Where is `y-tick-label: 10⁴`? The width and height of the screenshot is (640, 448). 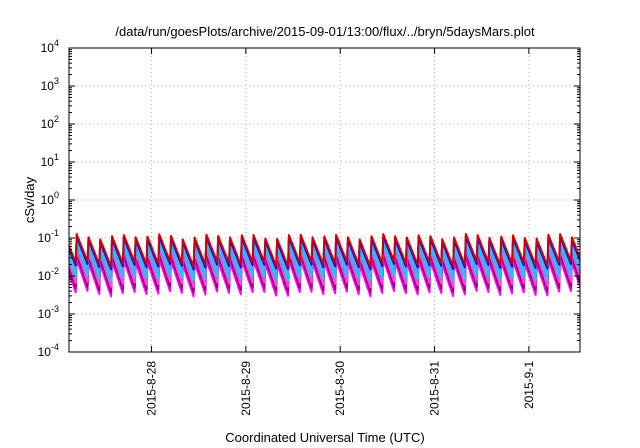
y-tick-label: 10⁴ is located at coordinates (50, 46).